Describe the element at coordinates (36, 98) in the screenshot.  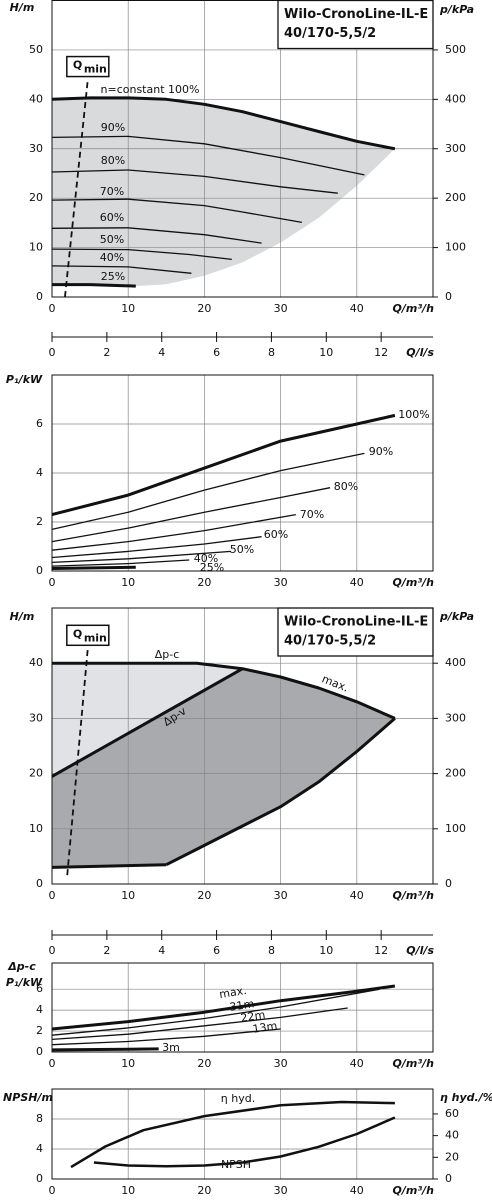
I see `y-tick-label: 40` at that location.